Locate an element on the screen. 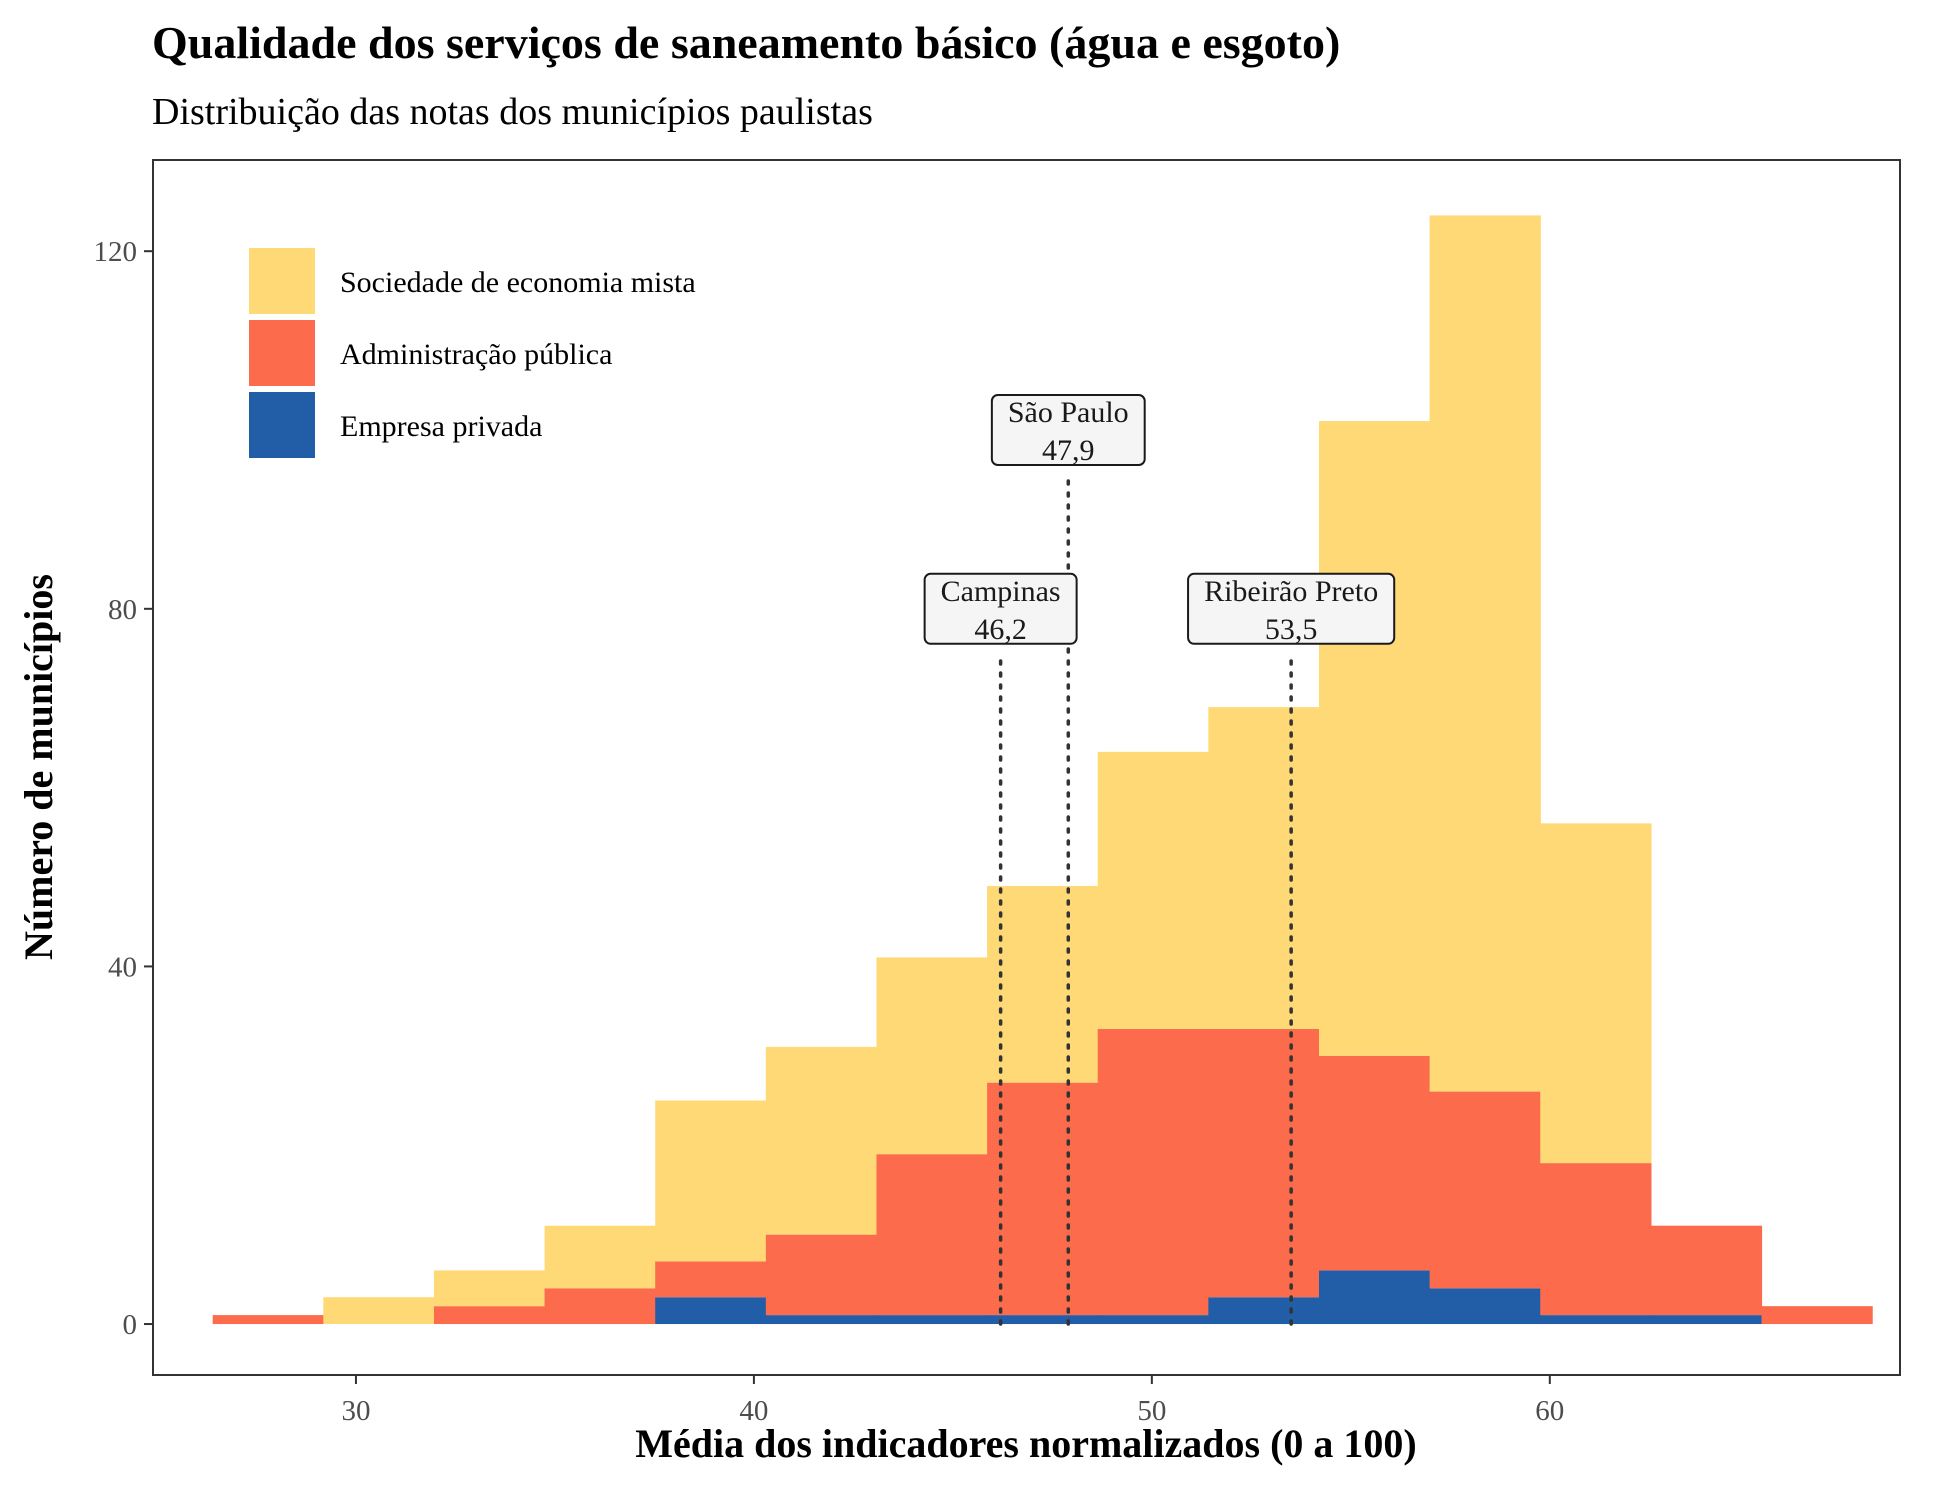 The height and width of the screenshot is (1500, 1950). y-tick-label: 120 is located at coordinates (116, 252).